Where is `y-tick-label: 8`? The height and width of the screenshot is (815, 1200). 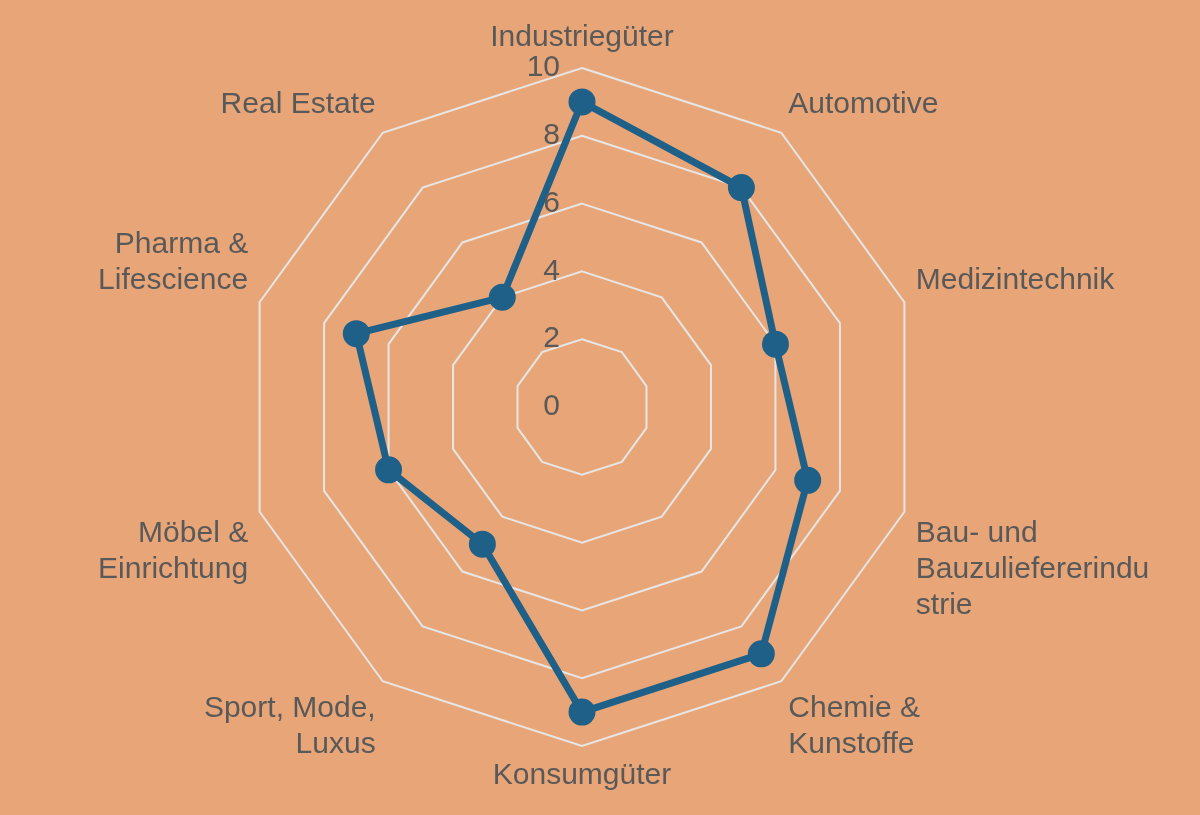
y-tick-label: 8 is located at coordinates (551, 134).